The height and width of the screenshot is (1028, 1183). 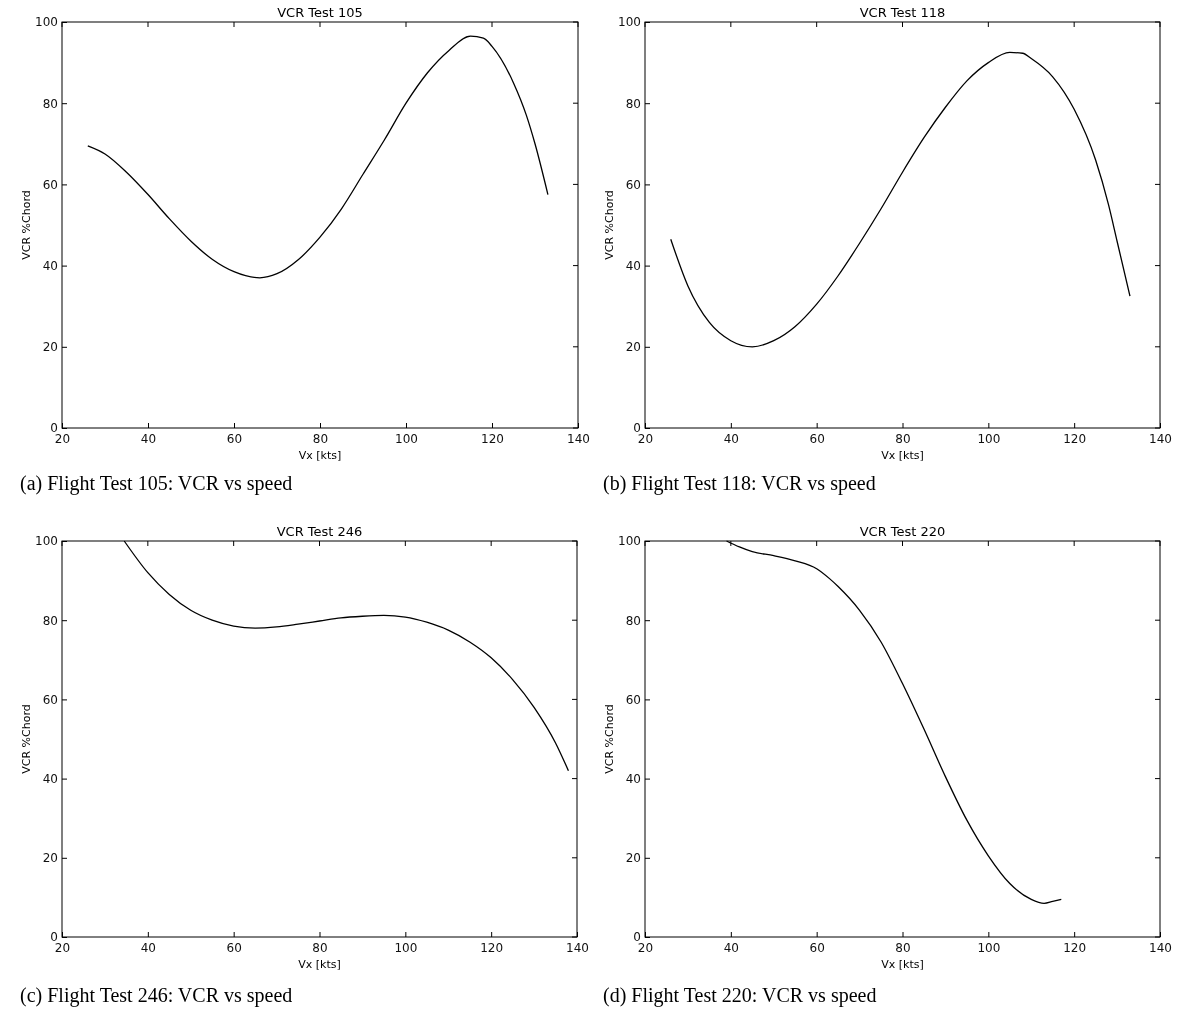 I want to click on chart-title: VCR Test 220, so click(x=902, y=531).